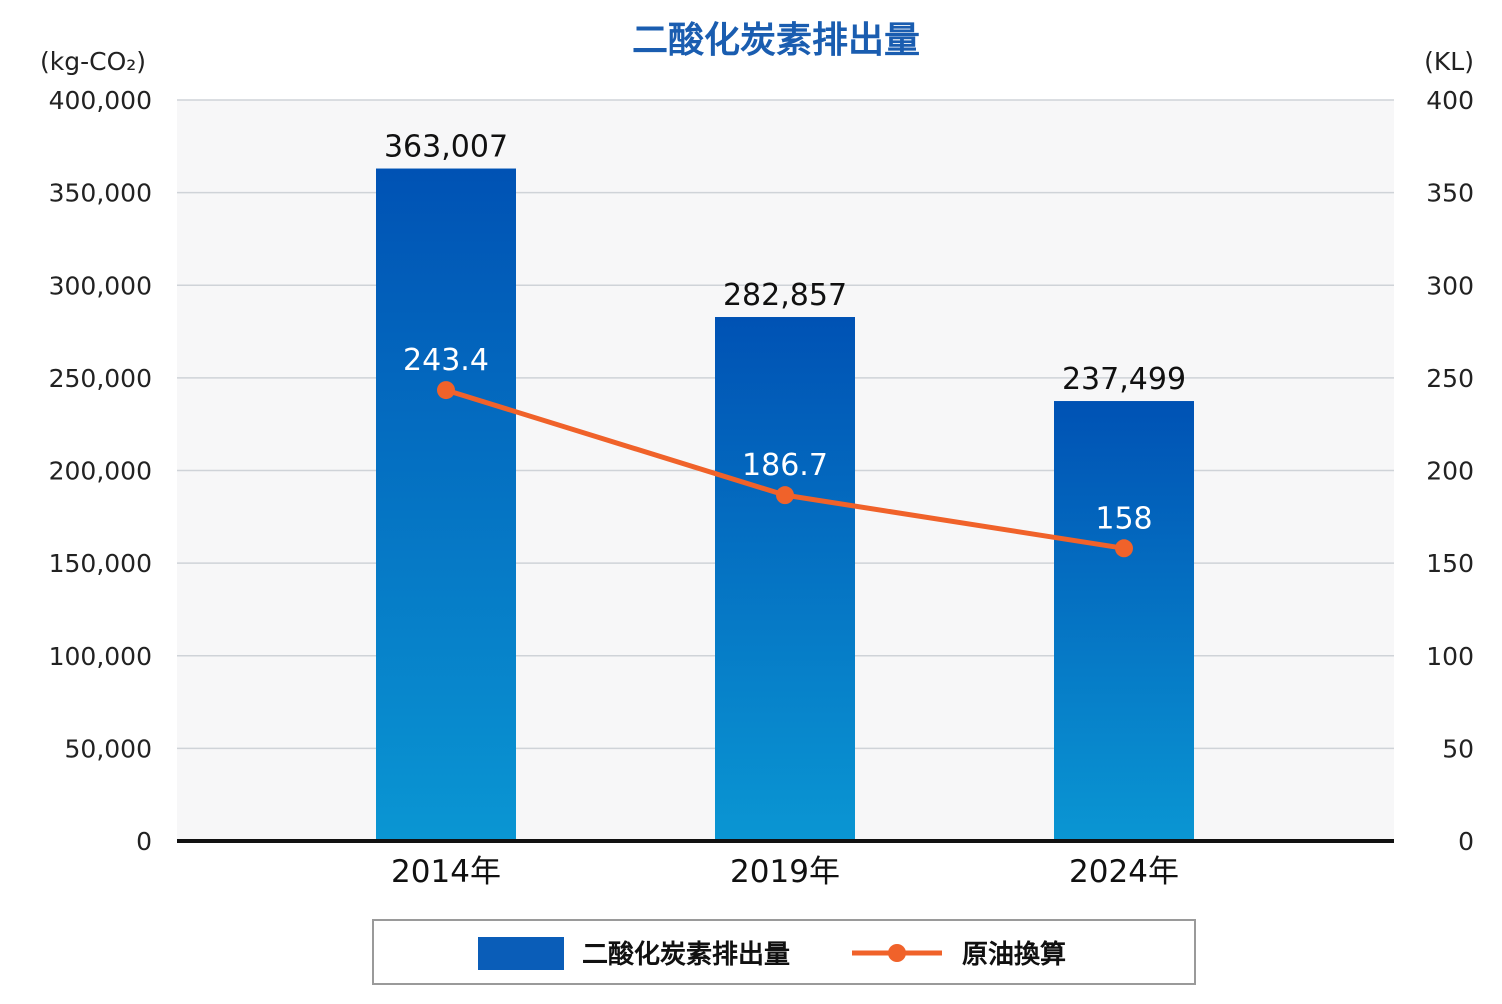  I want to click on left-tick-label: 0, so click(144, 841).